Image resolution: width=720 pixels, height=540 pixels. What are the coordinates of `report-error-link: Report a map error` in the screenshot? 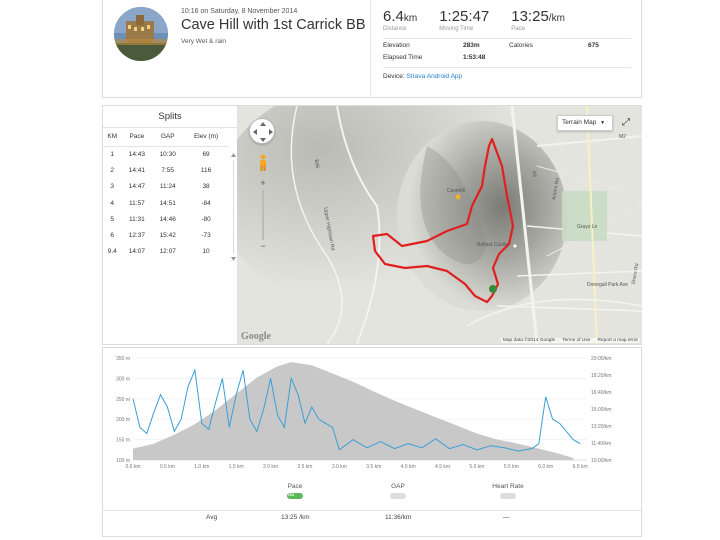 It's located at (617, 340).